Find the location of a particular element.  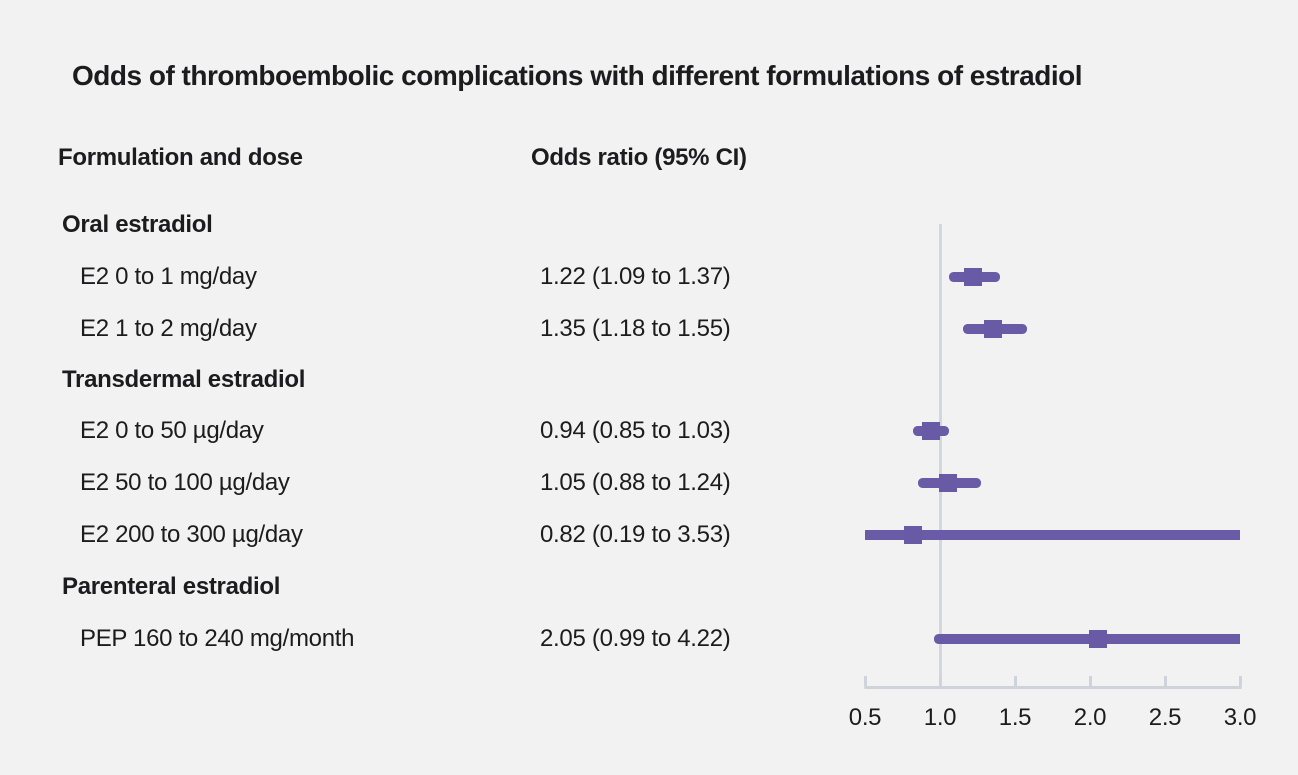

group-label: Transdermal estradiol is located at coordinates (184, 379).